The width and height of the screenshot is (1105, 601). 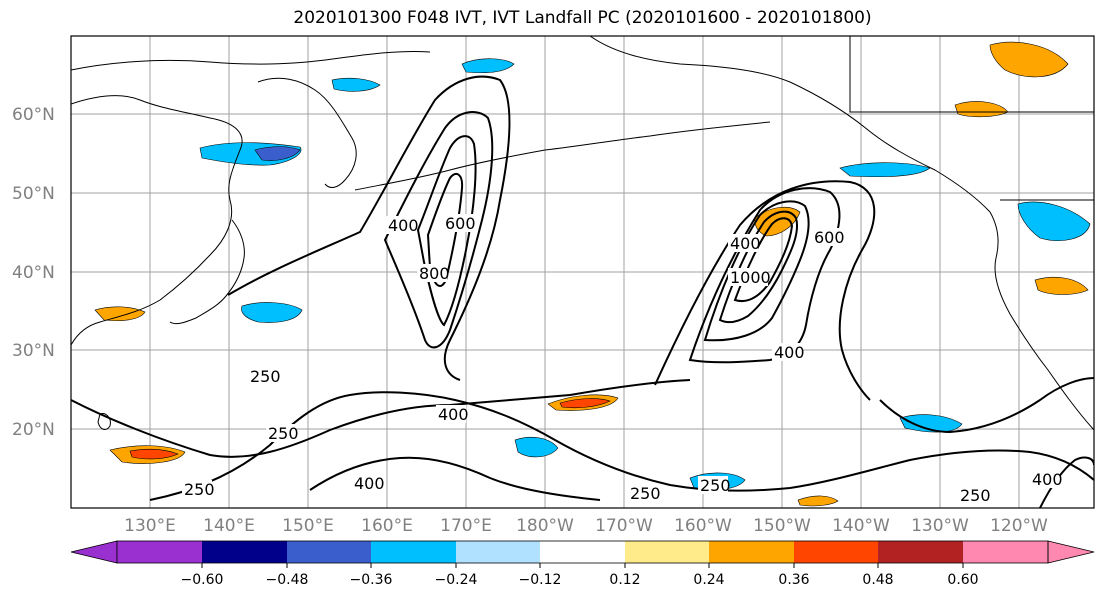 What do you see at coordinates (403, 225) in the screenshot?
I see `contour-label-400-west: 400` at bounding box center [403, 225].